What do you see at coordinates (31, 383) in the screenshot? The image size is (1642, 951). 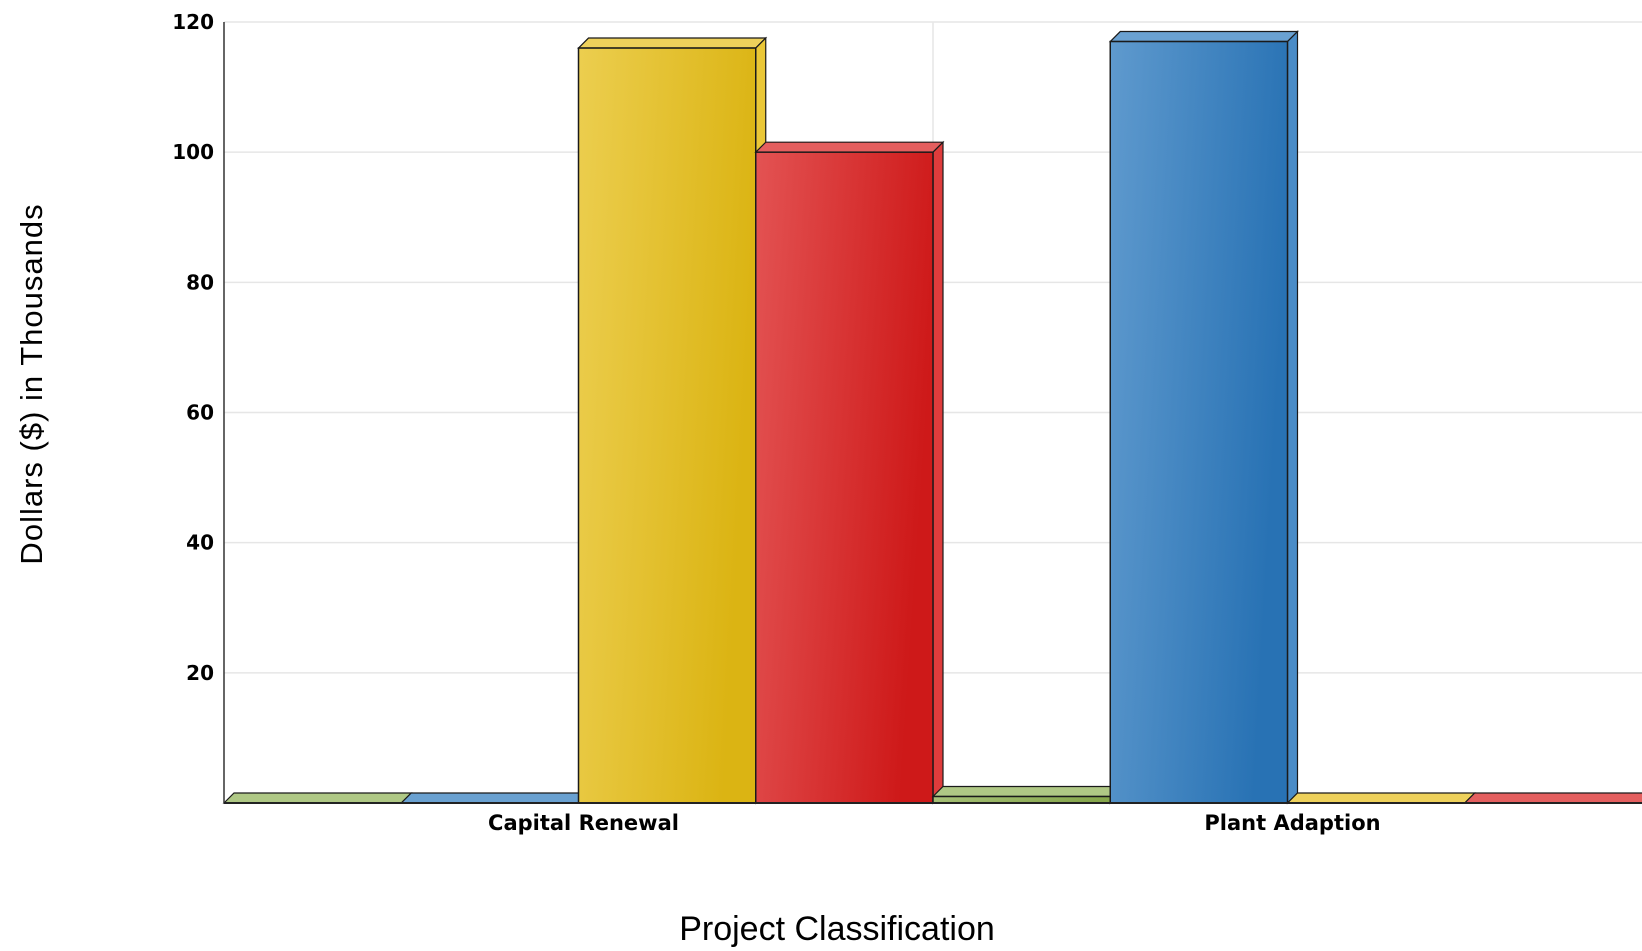 I see `y-axis-title: Dollars ($) in Thousands` at bounding box center [31, 383].